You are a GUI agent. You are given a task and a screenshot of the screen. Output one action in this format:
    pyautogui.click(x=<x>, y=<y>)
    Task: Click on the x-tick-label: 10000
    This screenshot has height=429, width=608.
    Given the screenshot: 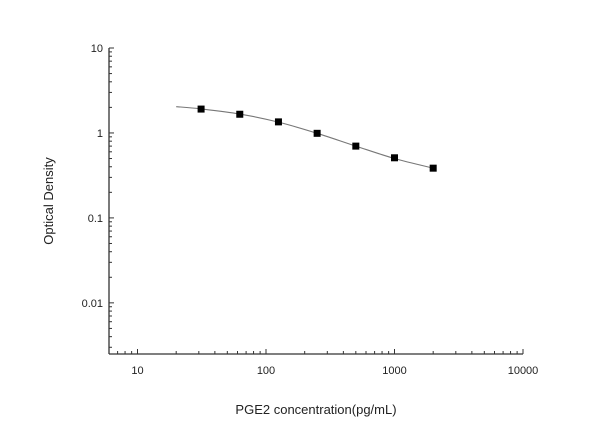 What is the action you would take?
    pyautogui.click(x=523, y=371)
    